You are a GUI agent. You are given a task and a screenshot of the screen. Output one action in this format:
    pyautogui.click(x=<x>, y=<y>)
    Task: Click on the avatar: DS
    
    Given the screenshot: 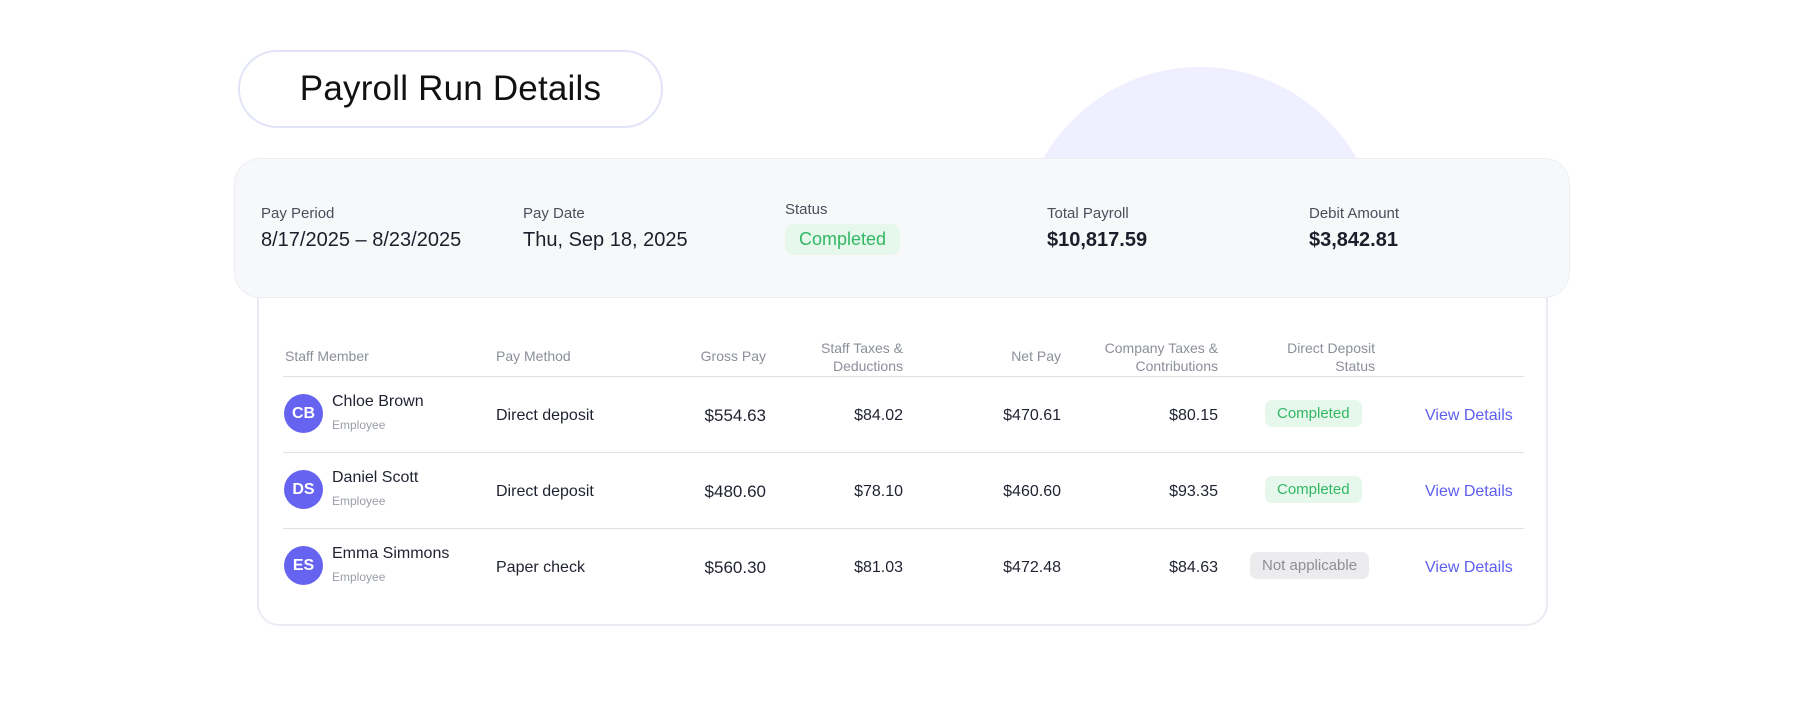 What is the action you would take?
    pyautogui.click(x=303, y=489)
    